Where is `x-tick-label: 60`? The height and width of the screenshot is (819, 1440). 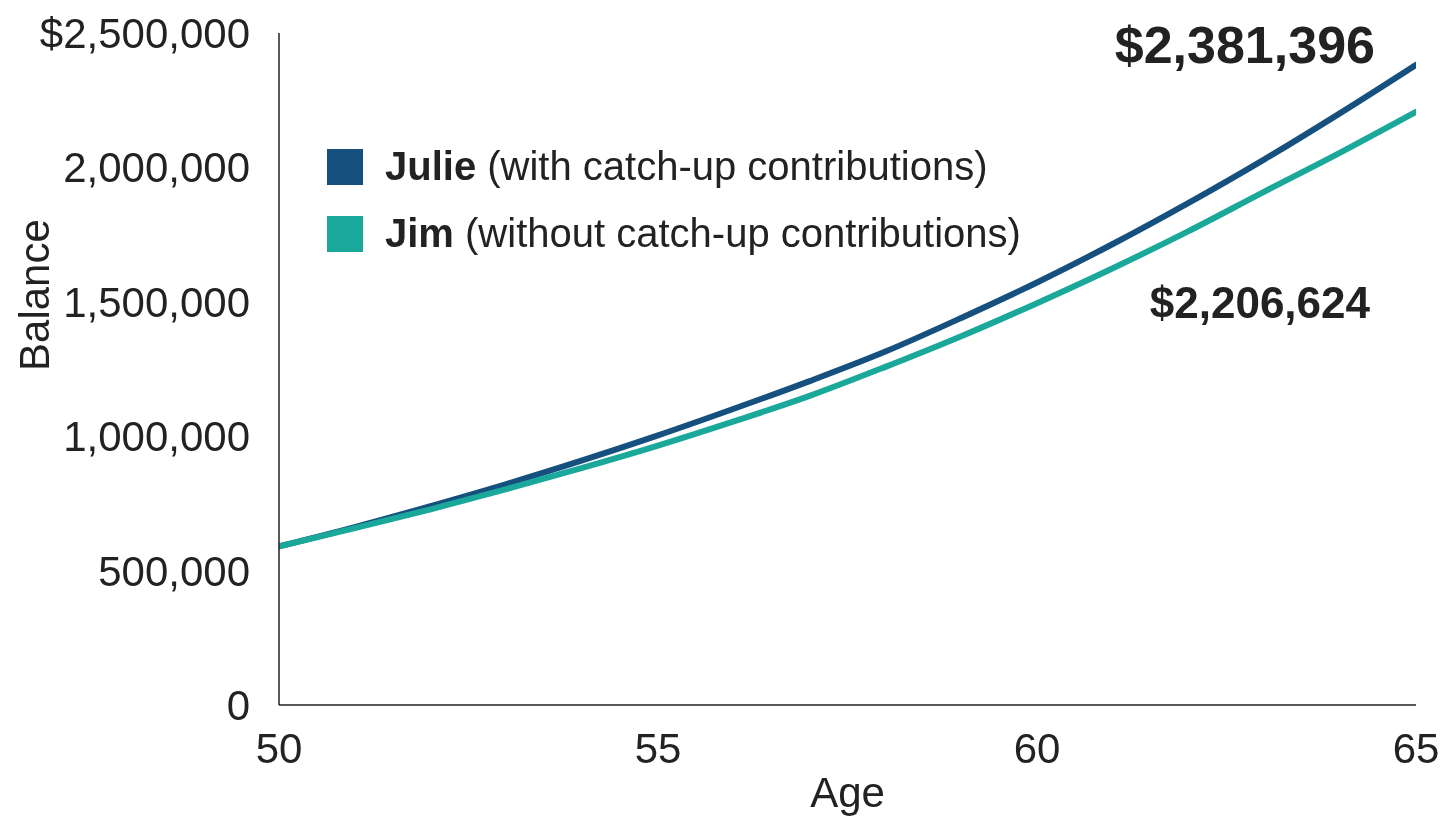 x-tick-label: 60 is located at coordinates (1037, 748).